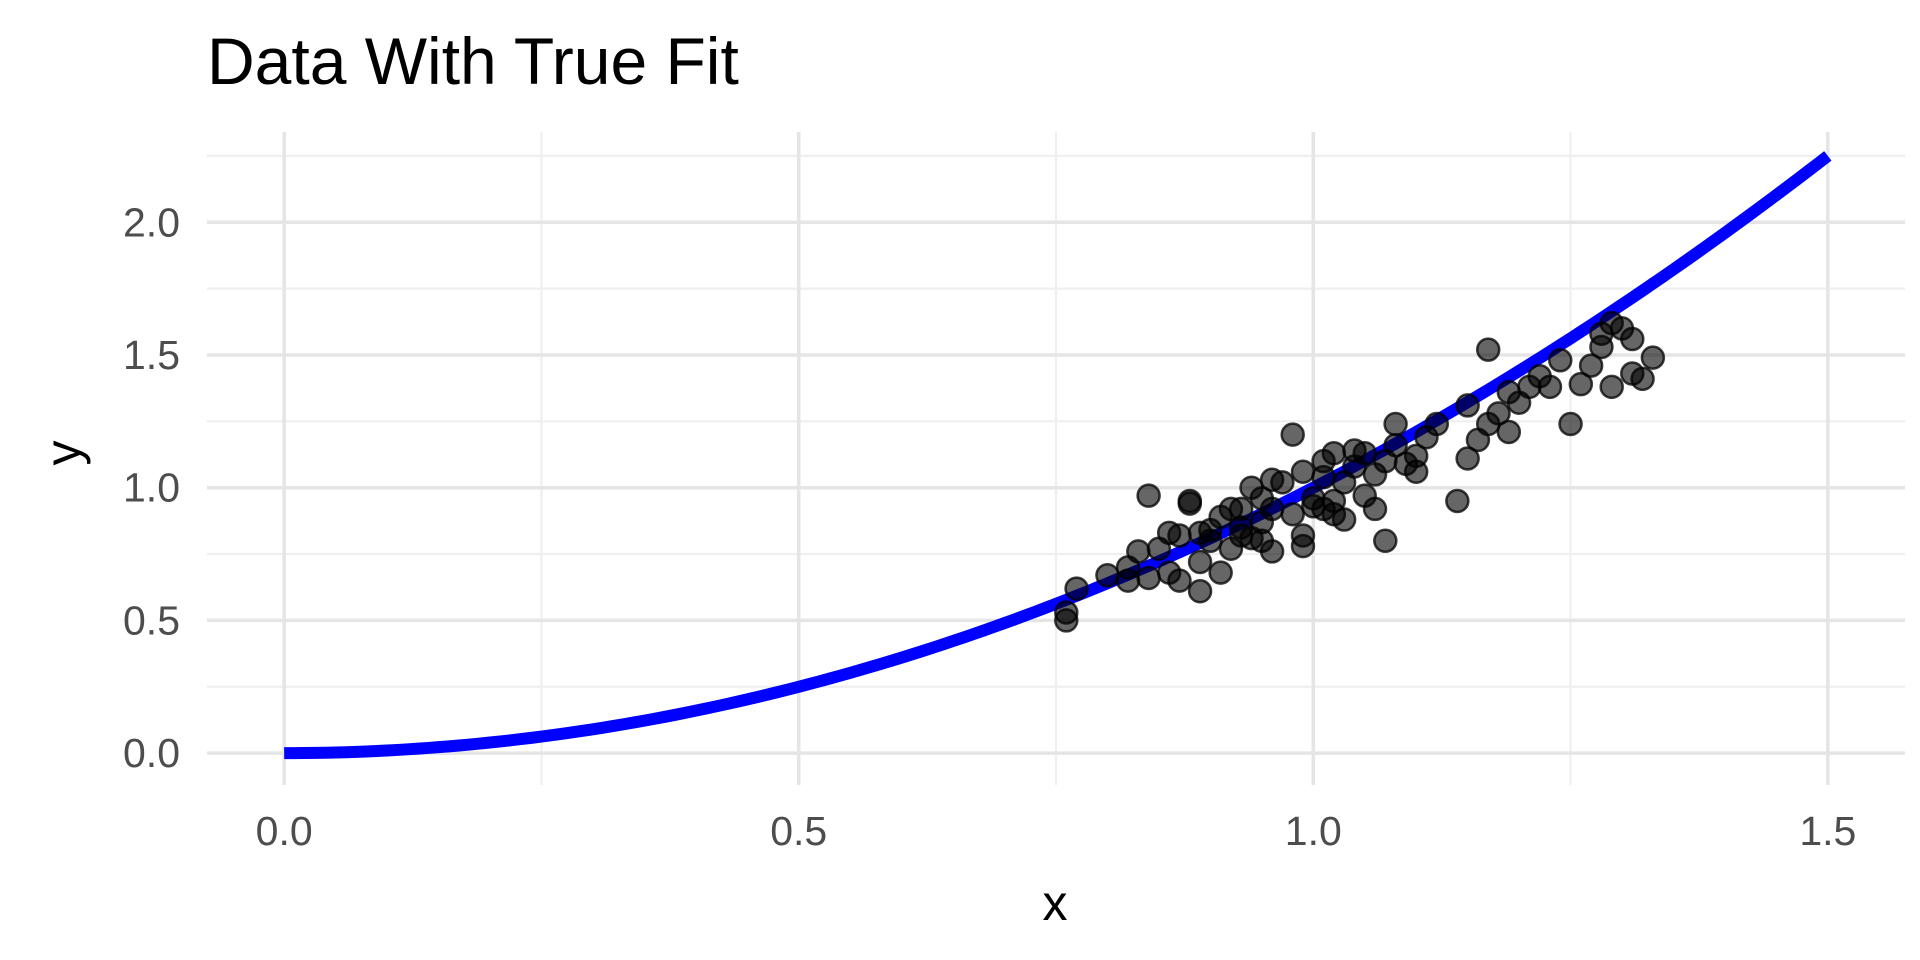  I want to click on x-axis-ticks: 0.0 0.5 1.0 1.5, so click(1056, 831).